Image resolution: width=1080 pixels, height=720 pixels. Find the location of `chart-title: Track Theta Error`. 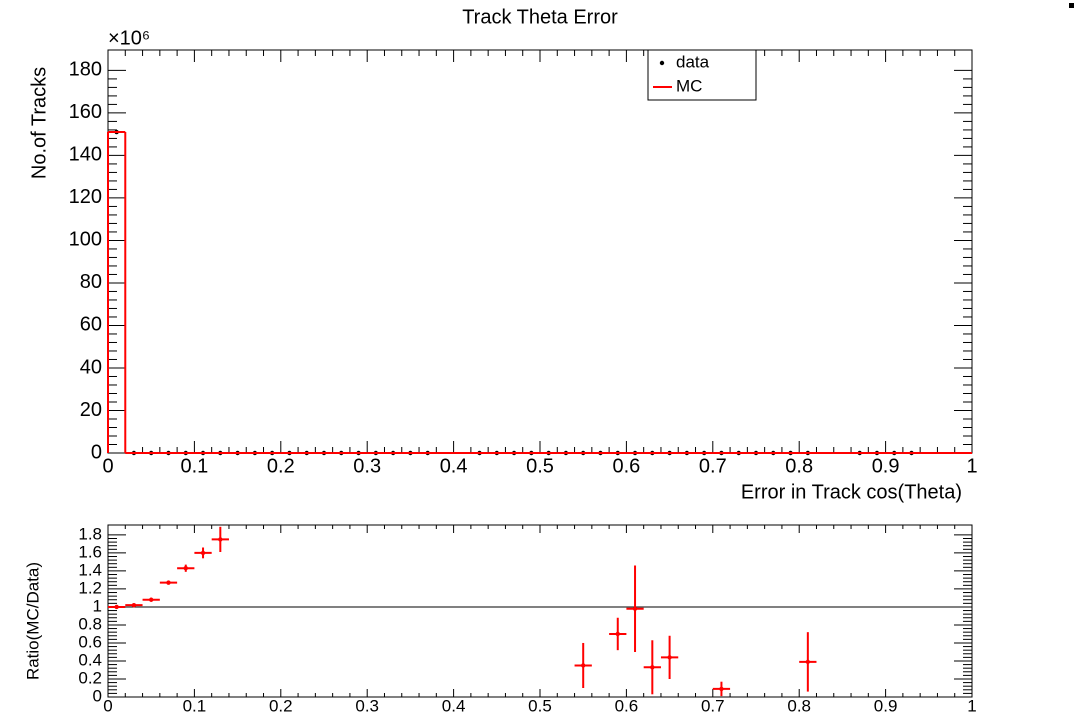

chart-title: Track Theta Error is located at coordinates (540, 17).